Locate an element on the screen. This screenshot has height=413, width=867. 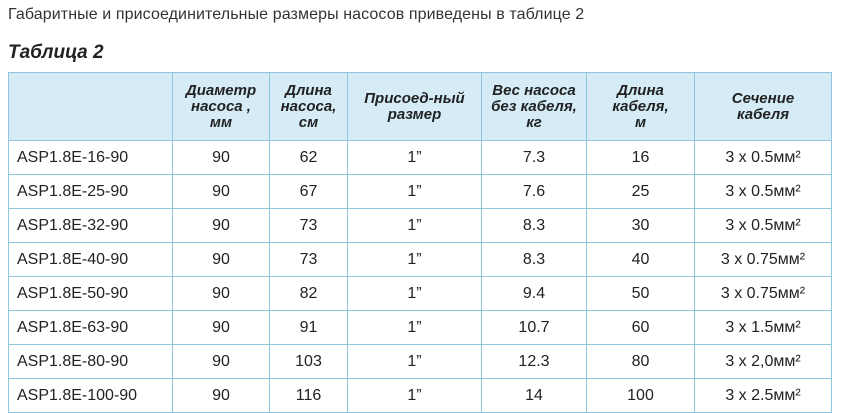
table-title: Таблица 2 is located at coordinates (56, 52).